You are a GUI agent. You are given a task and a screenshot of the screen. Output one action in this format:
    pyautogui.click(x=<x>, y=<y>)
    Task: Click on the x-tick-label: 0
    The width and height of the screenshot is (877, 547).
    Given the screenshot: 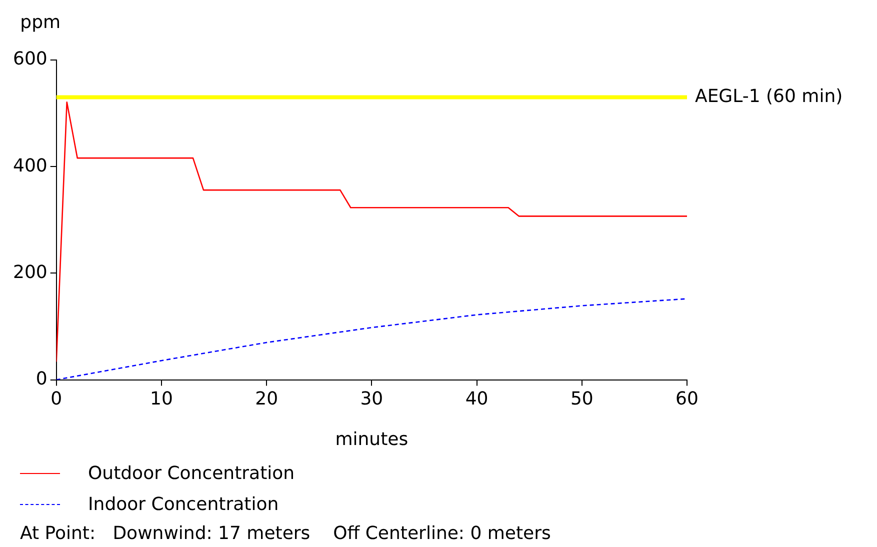 What is the action you would take?
    pyautogui.click(x=56, y=399)
    